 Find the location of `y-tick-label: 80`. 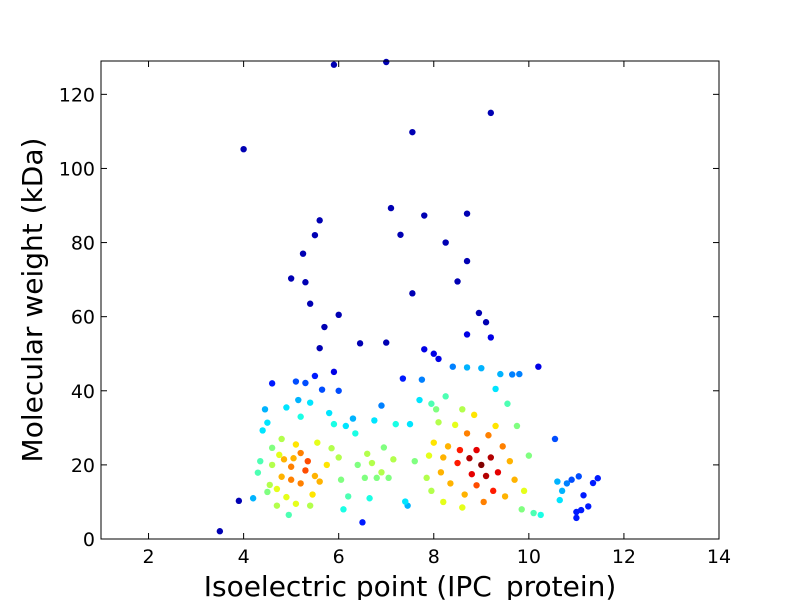

y-tick-label: 80 is located at coordinates (83, 244).